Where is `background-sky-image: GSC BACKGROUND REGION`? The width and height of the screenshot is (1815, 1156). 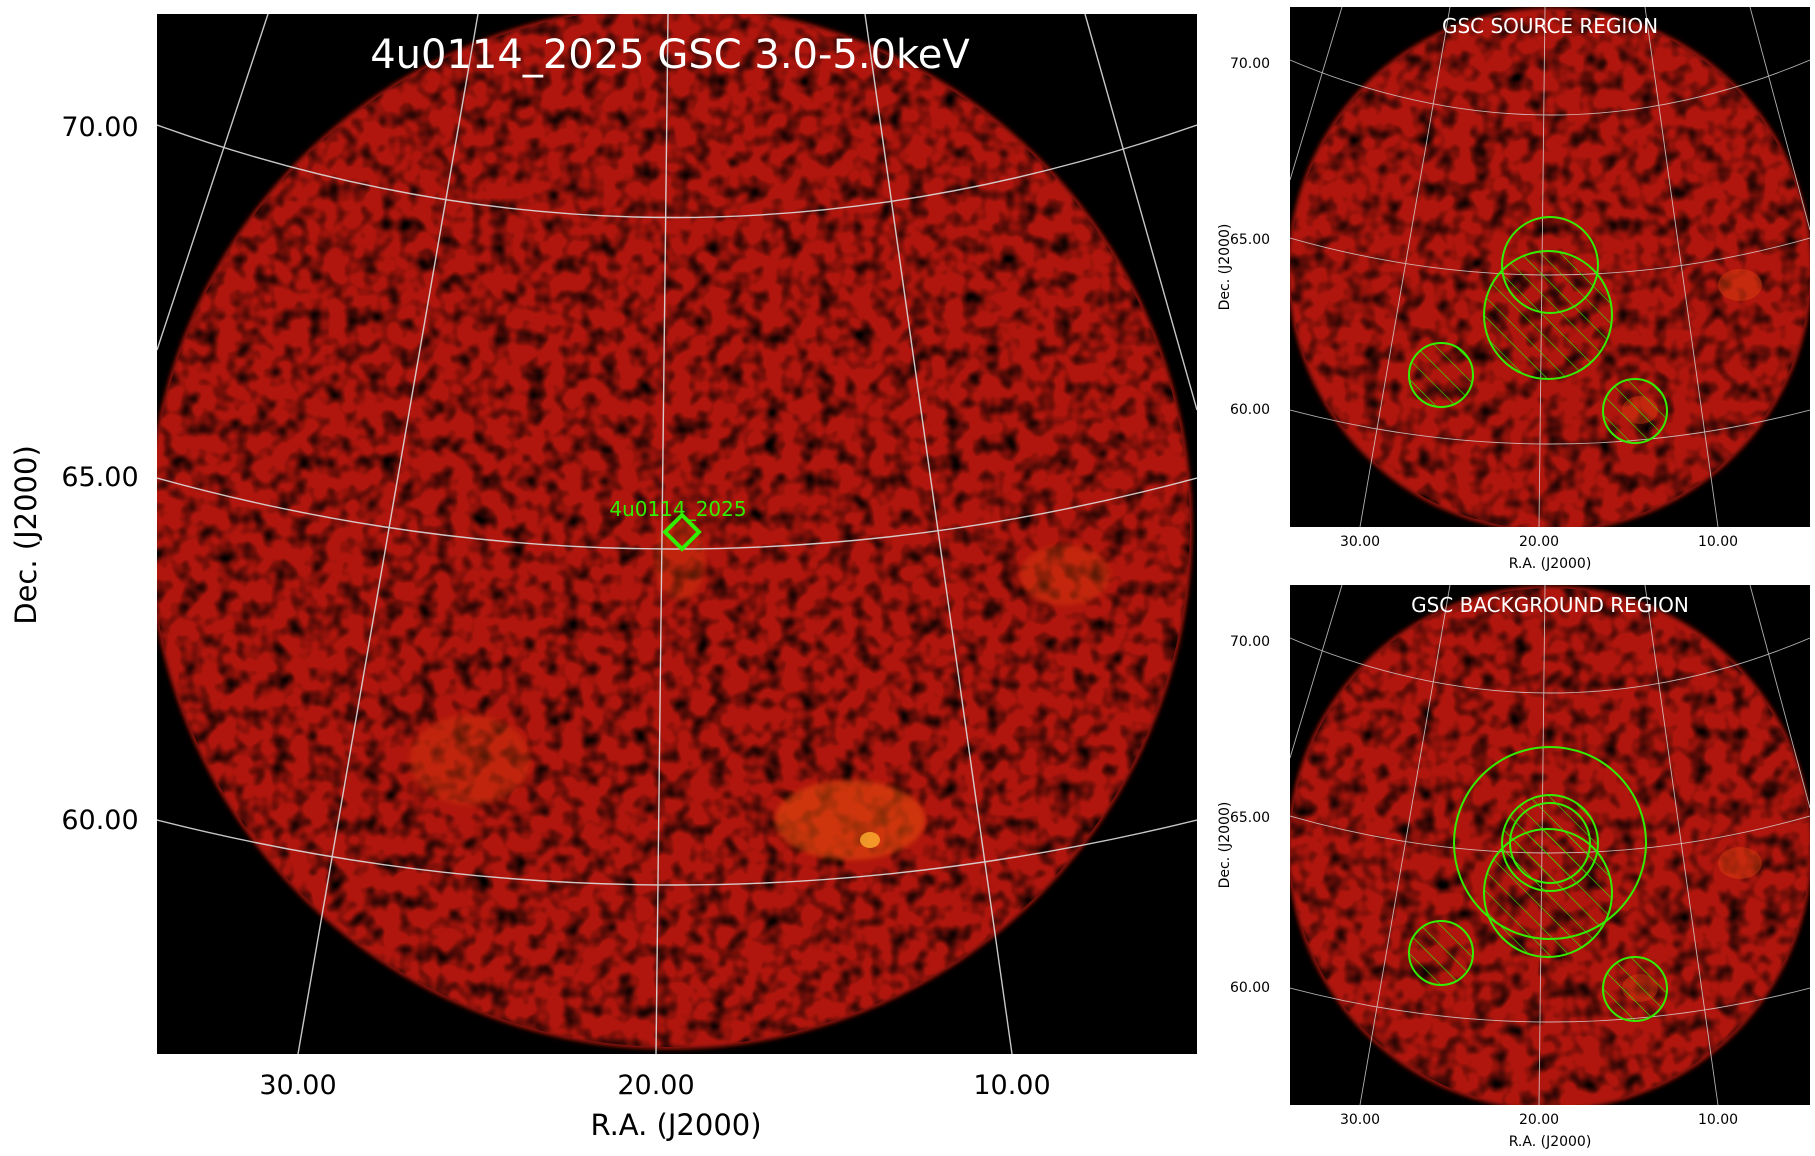
background-sky-image: GSC BACKGROUND REGION is located at coordinates (1550, 845).